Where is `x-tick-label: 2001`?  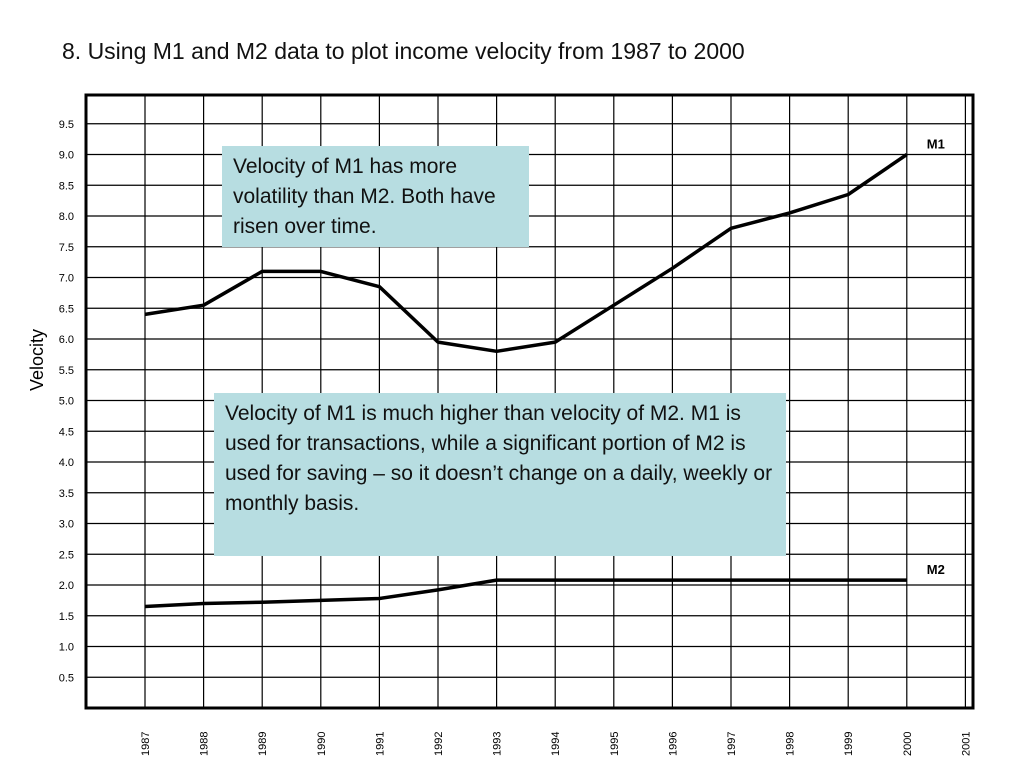 x-tick-label: 2001 is located at coordinates (966, 744).